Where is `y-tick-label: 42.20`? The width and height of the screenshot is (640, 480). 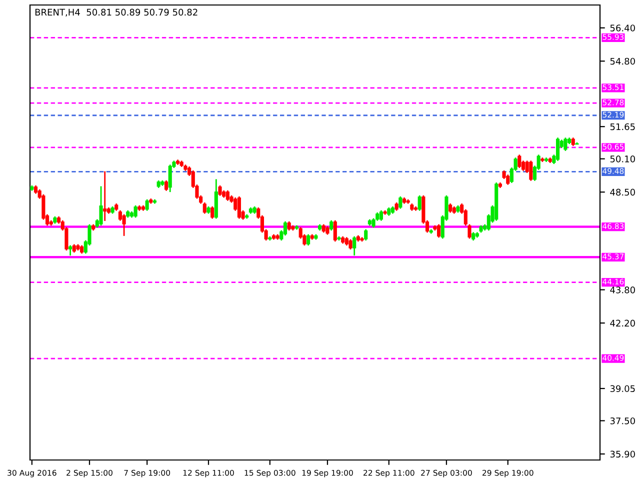 y-tick-label: 42.20 is located at coordinates (622, 323).